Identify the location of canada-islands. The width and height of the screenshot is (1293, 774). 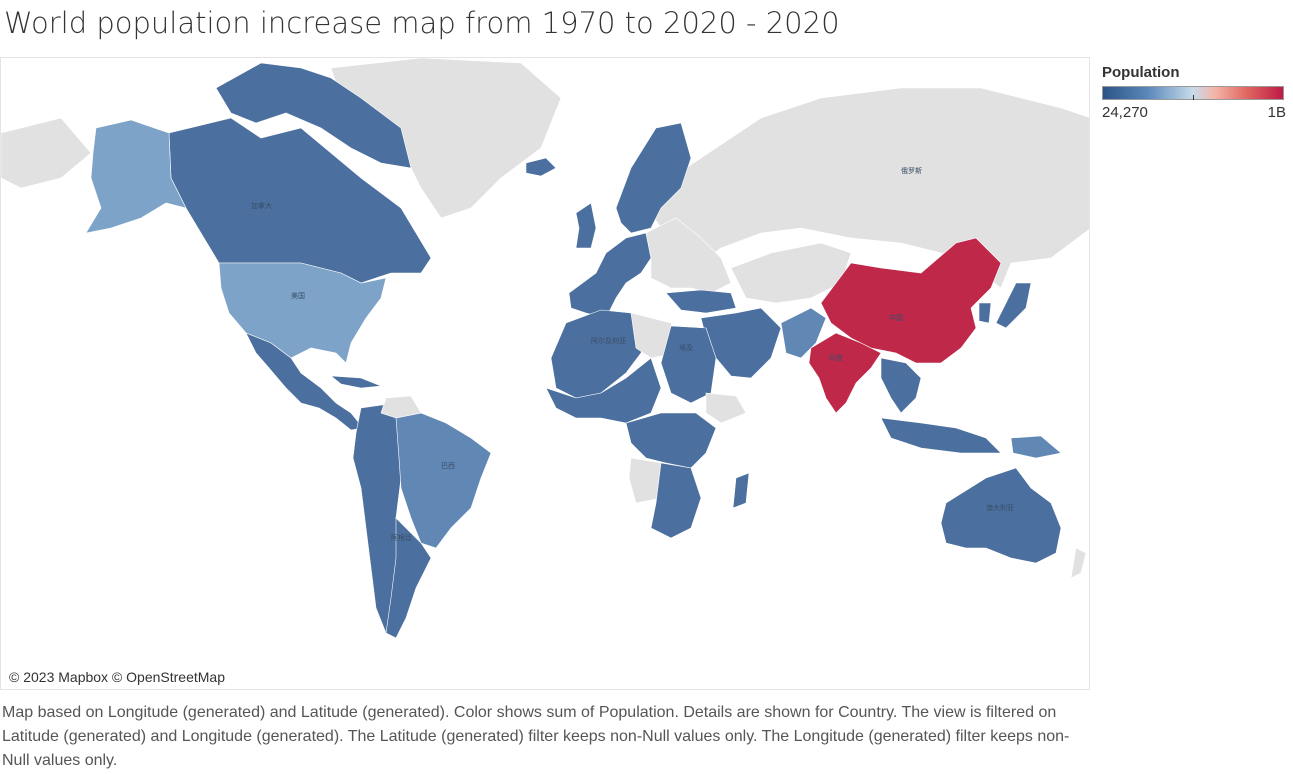
(313, 115).